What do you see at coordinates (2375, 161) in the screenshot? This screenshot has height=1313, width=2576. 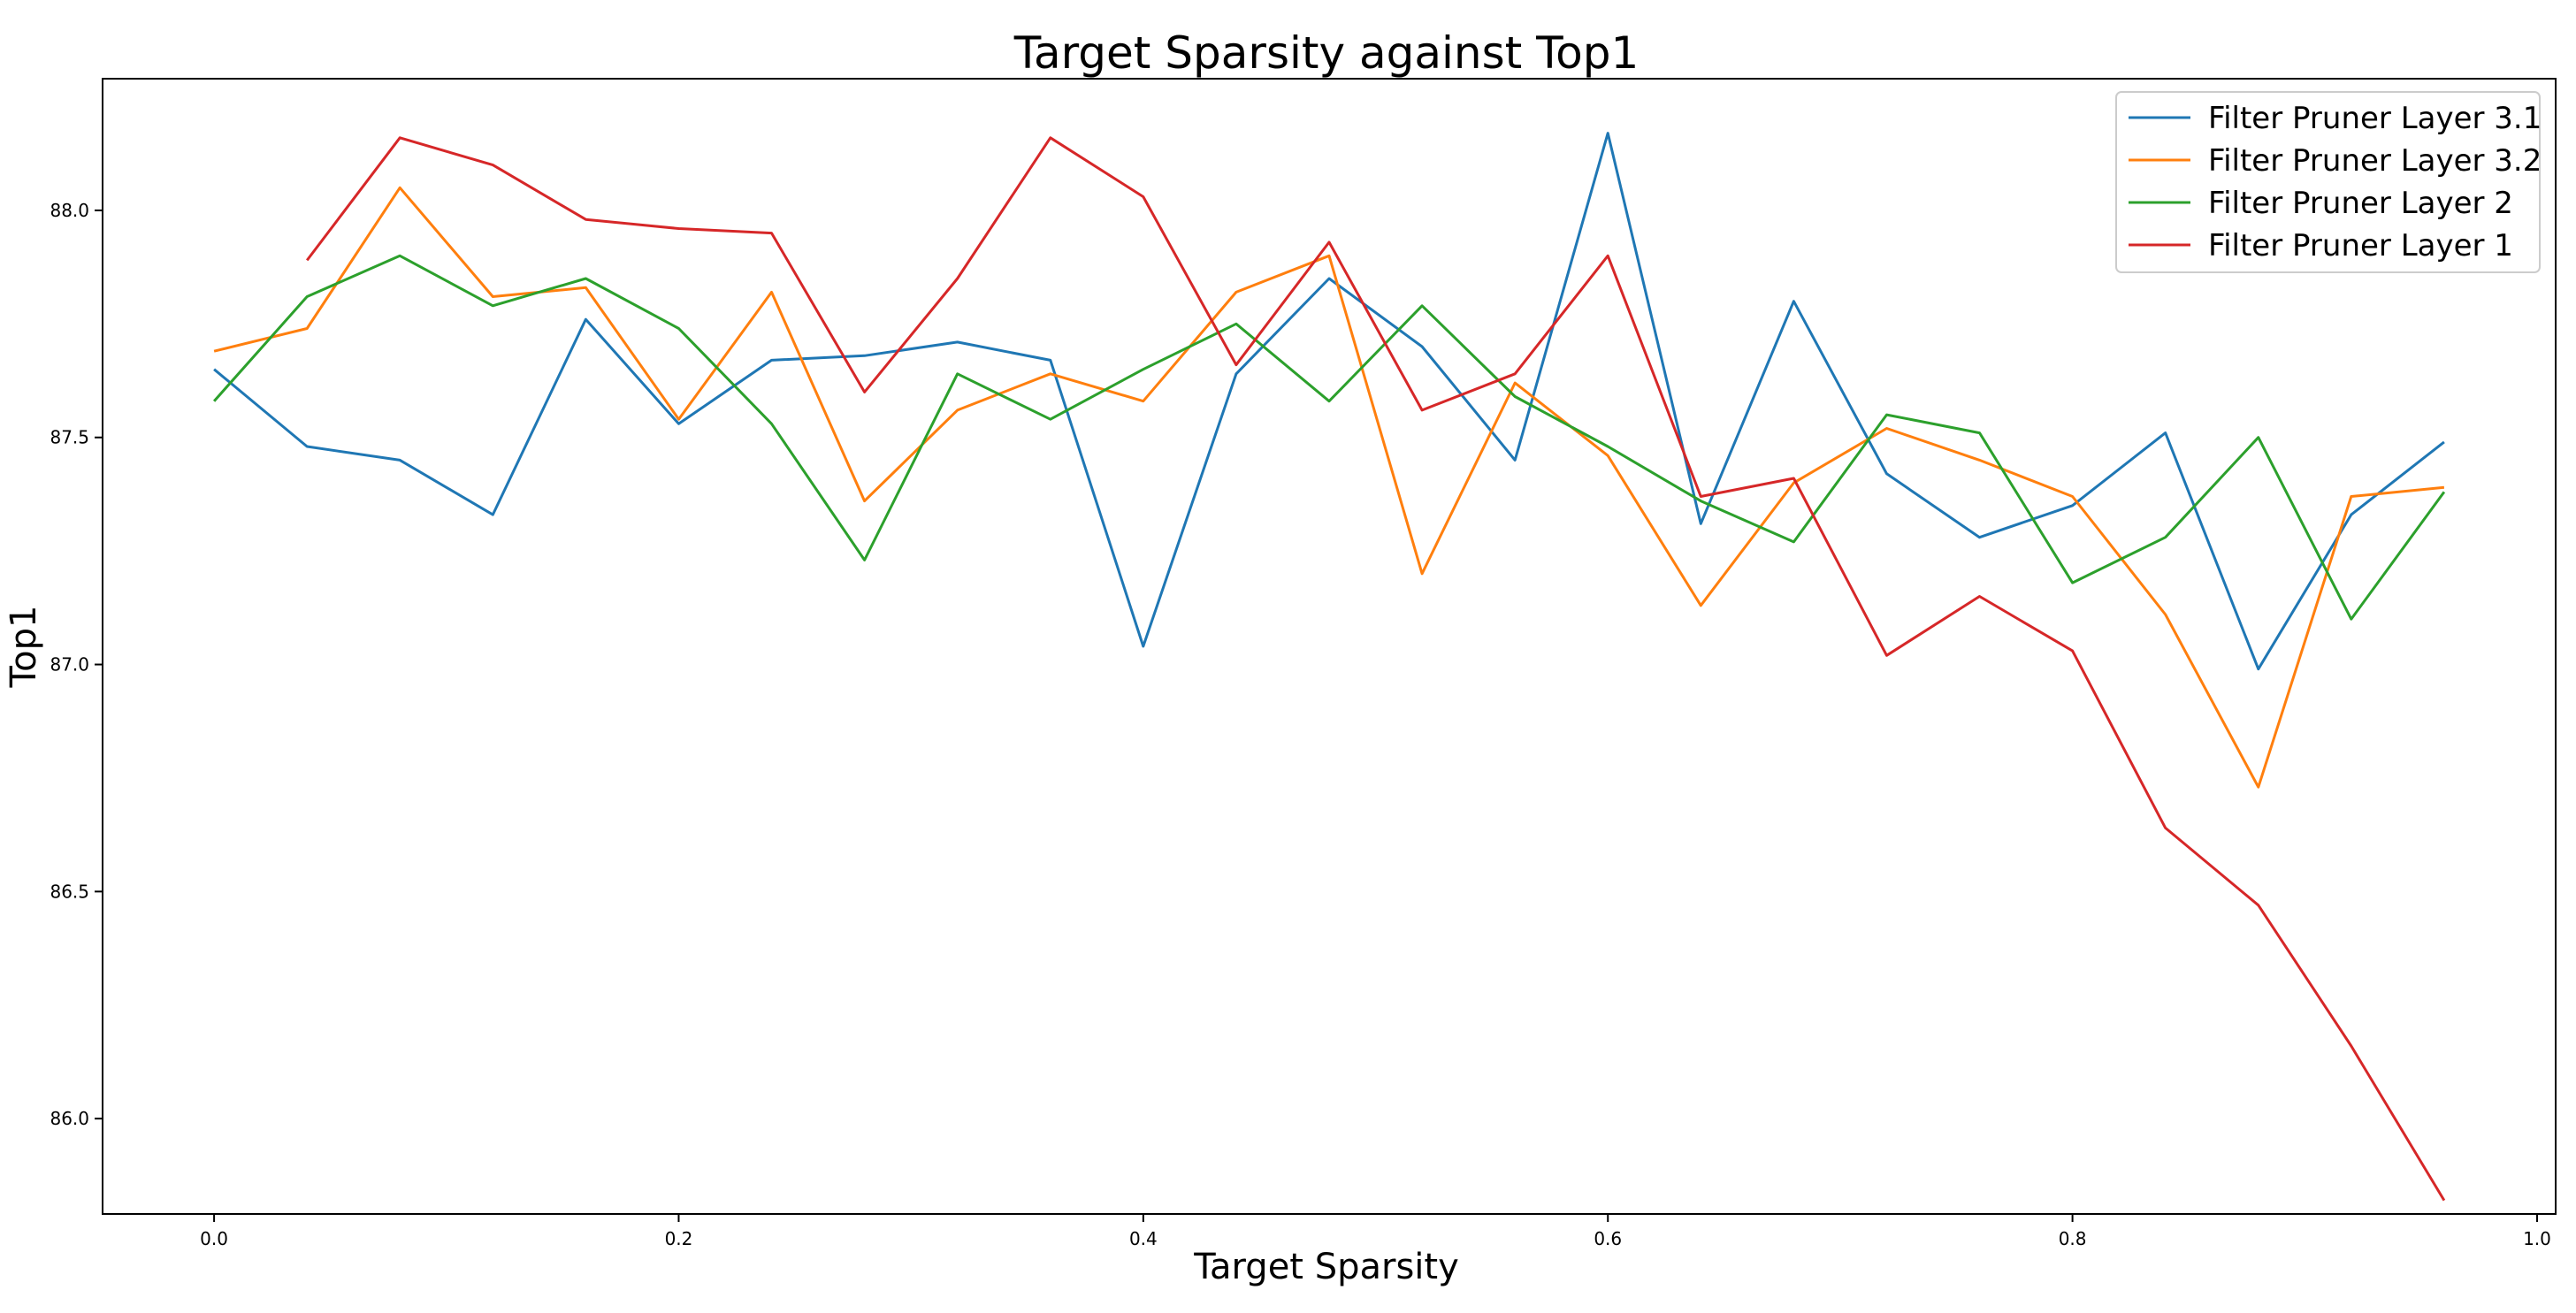 I see `legend-label: Filter Pruner Layer 3.2` at bounding box center [2375, 161].